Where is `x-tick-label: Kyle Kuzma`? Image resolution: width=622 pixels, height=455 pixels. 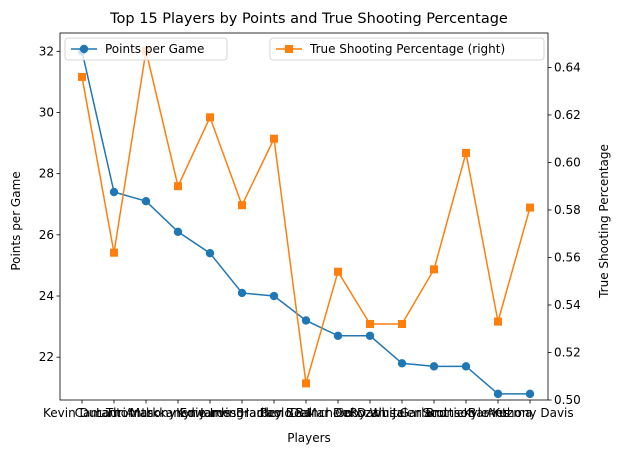
x-tick-label: Kyle Kuzma is located at coordinates (498, 413).